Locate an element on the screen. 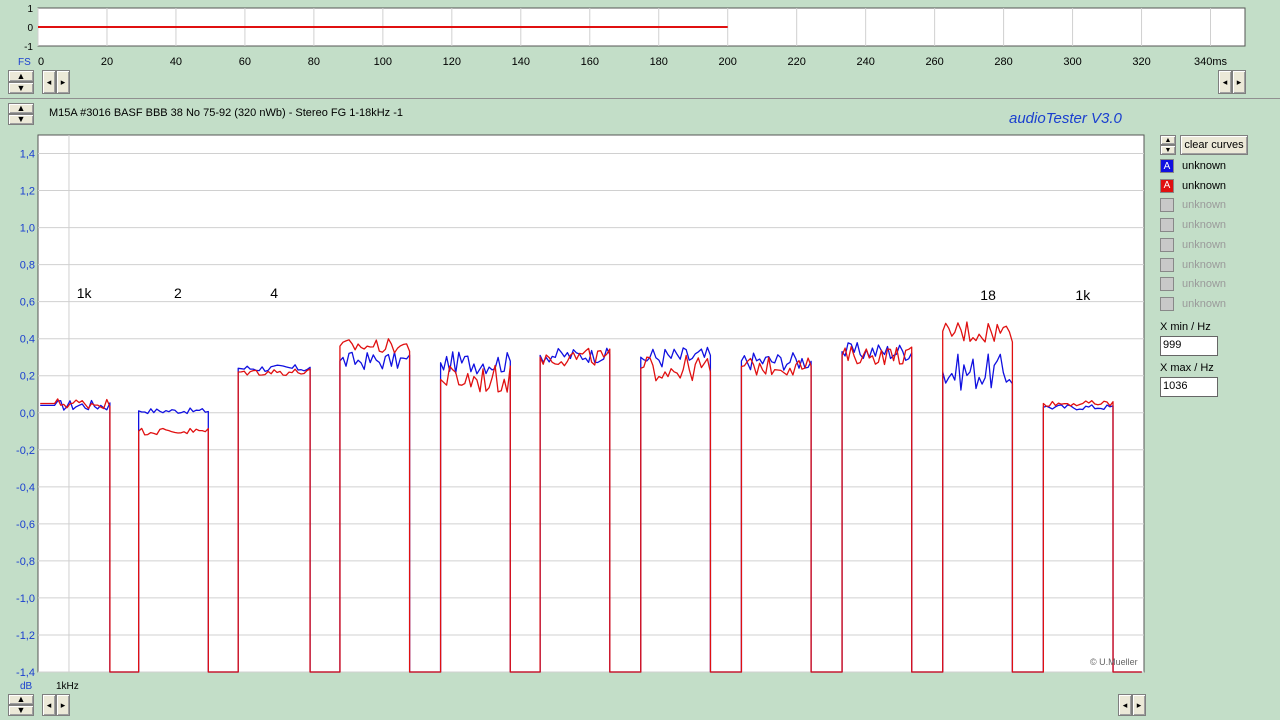  strip-x-tick: 160 is located at coordinates (590, 62).